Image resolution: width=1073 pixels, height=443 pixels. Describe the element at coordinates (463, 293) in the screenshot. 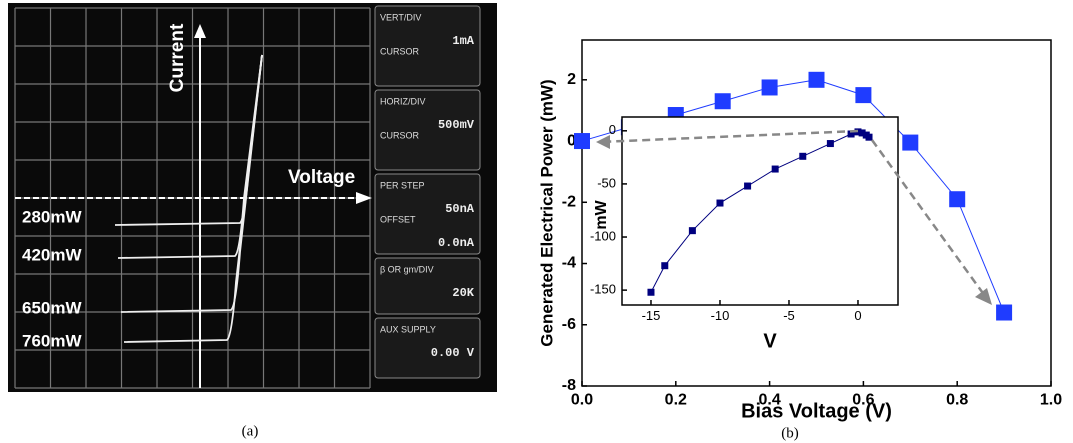

I see `panel-value: 20K` at that location.